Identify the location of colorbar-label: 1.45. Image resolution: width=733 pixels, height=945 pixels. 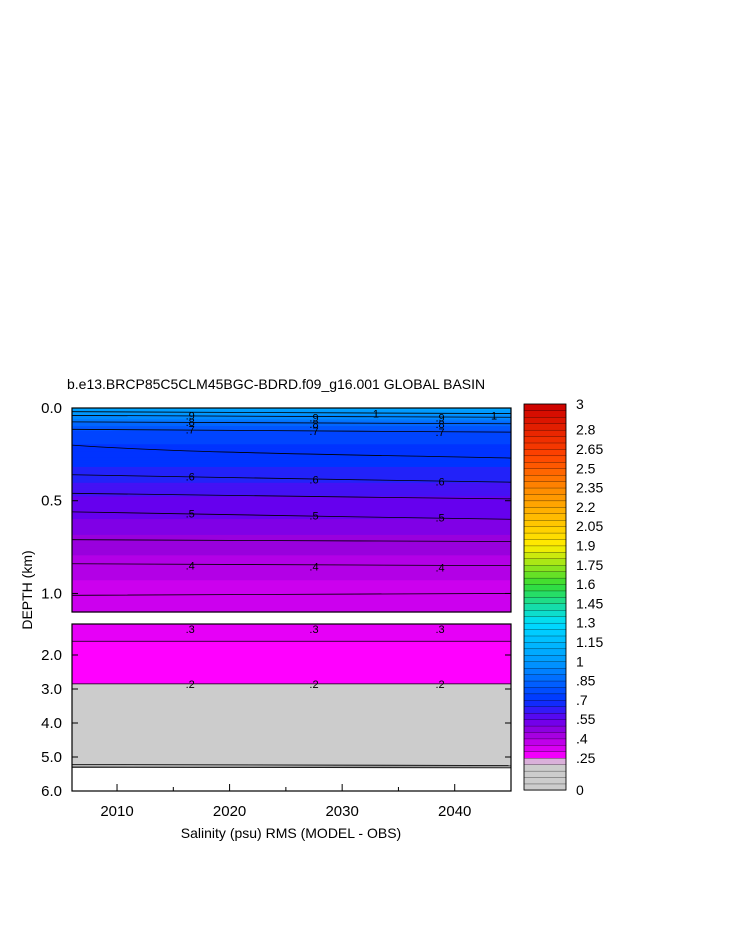
(589, 603).